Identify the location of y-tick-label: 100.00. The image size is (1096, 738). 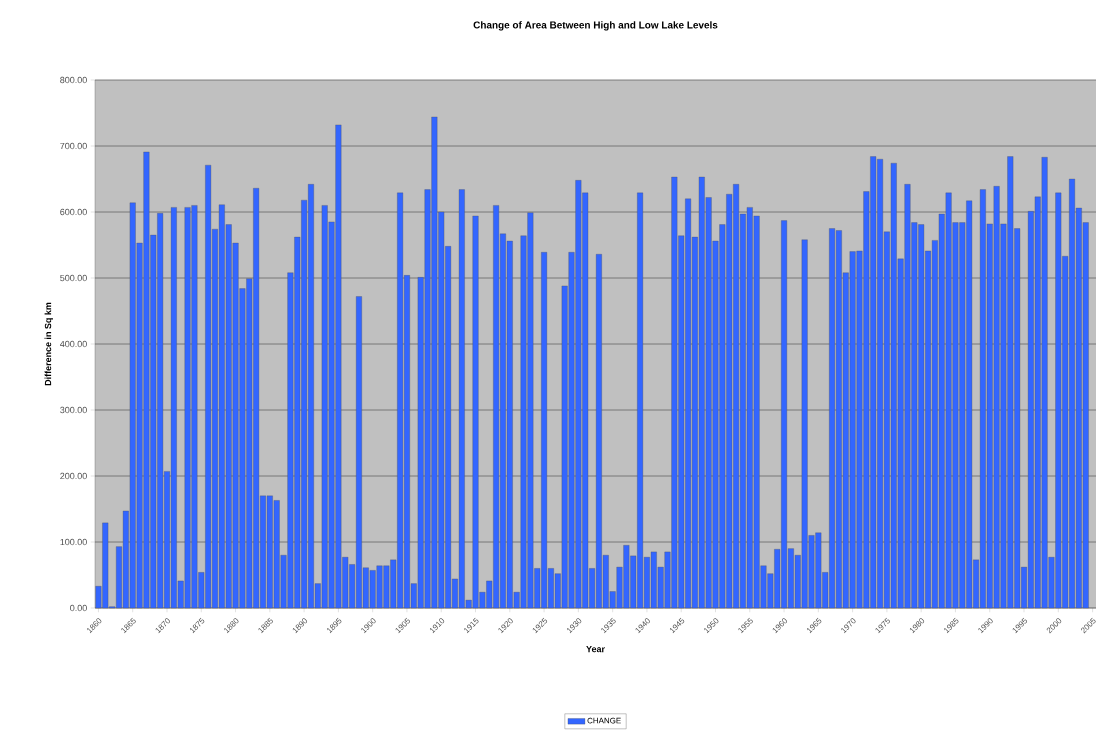
(73, 542).